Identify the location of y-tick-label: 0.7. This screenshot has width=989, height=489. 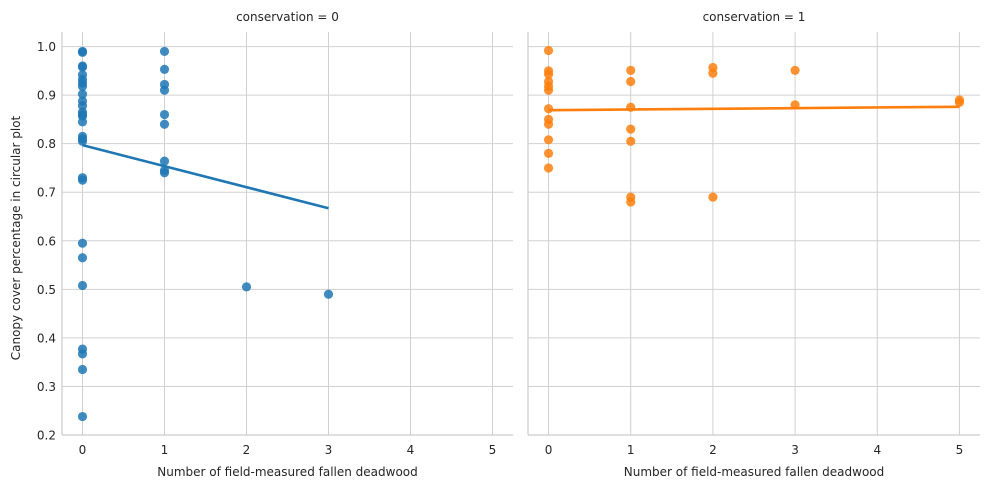
(46, 193).